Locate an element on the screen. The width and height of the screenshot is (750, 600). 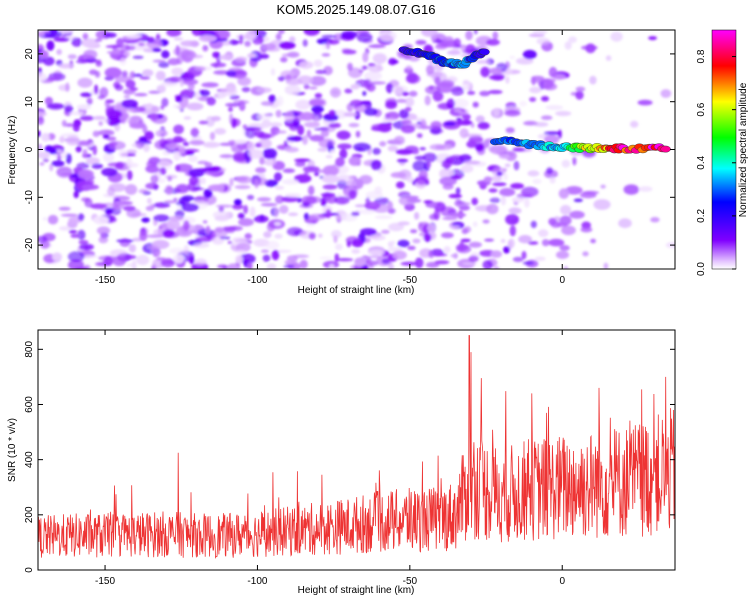
snr-y-label: SNR (10 * v/v) is located at coordinates (12, 450).